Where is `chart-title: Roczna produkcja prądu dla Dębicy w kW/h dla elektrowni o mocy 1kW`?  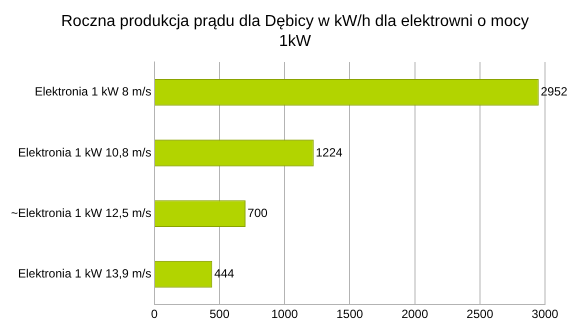
chart-title: Roczna produkcja prądu dla Dębicy w kW/h dla elektrowni o mocy 1kW is located at coordinates (295, 32).